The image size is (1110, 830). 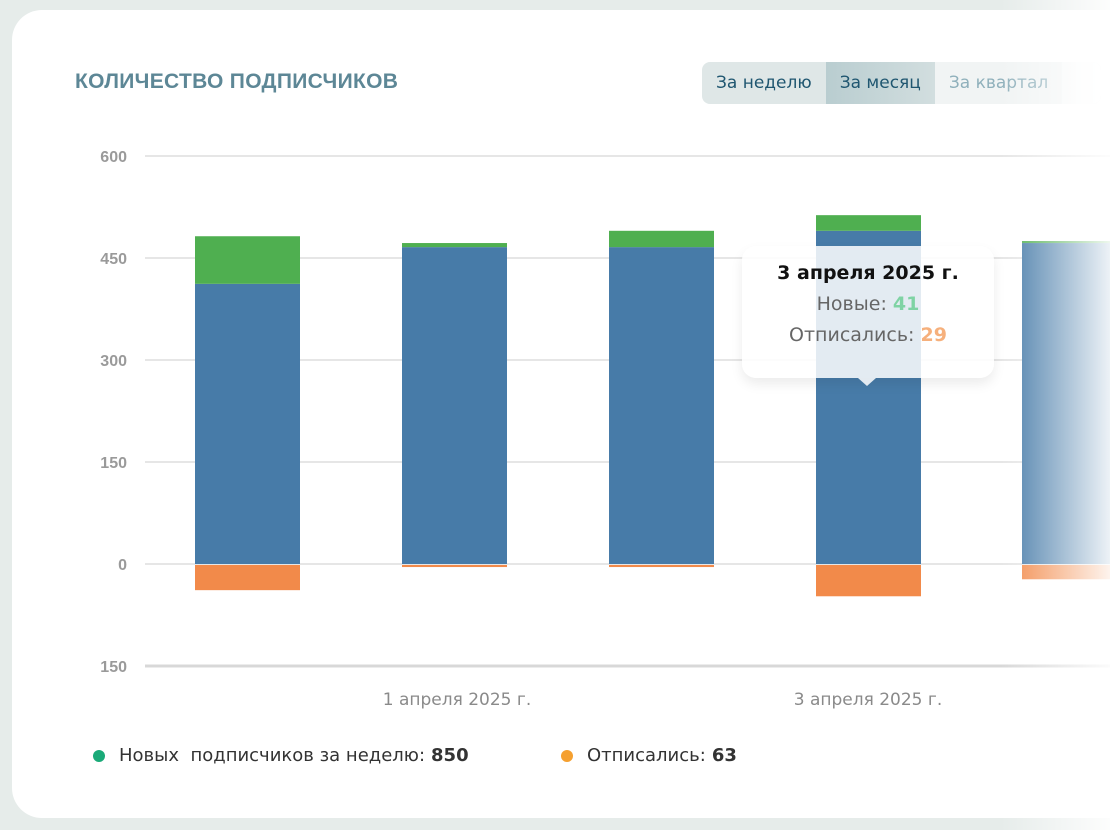 I want to click on period-selector: За неделю За месяц За квартал, so click(x=902, y=83).